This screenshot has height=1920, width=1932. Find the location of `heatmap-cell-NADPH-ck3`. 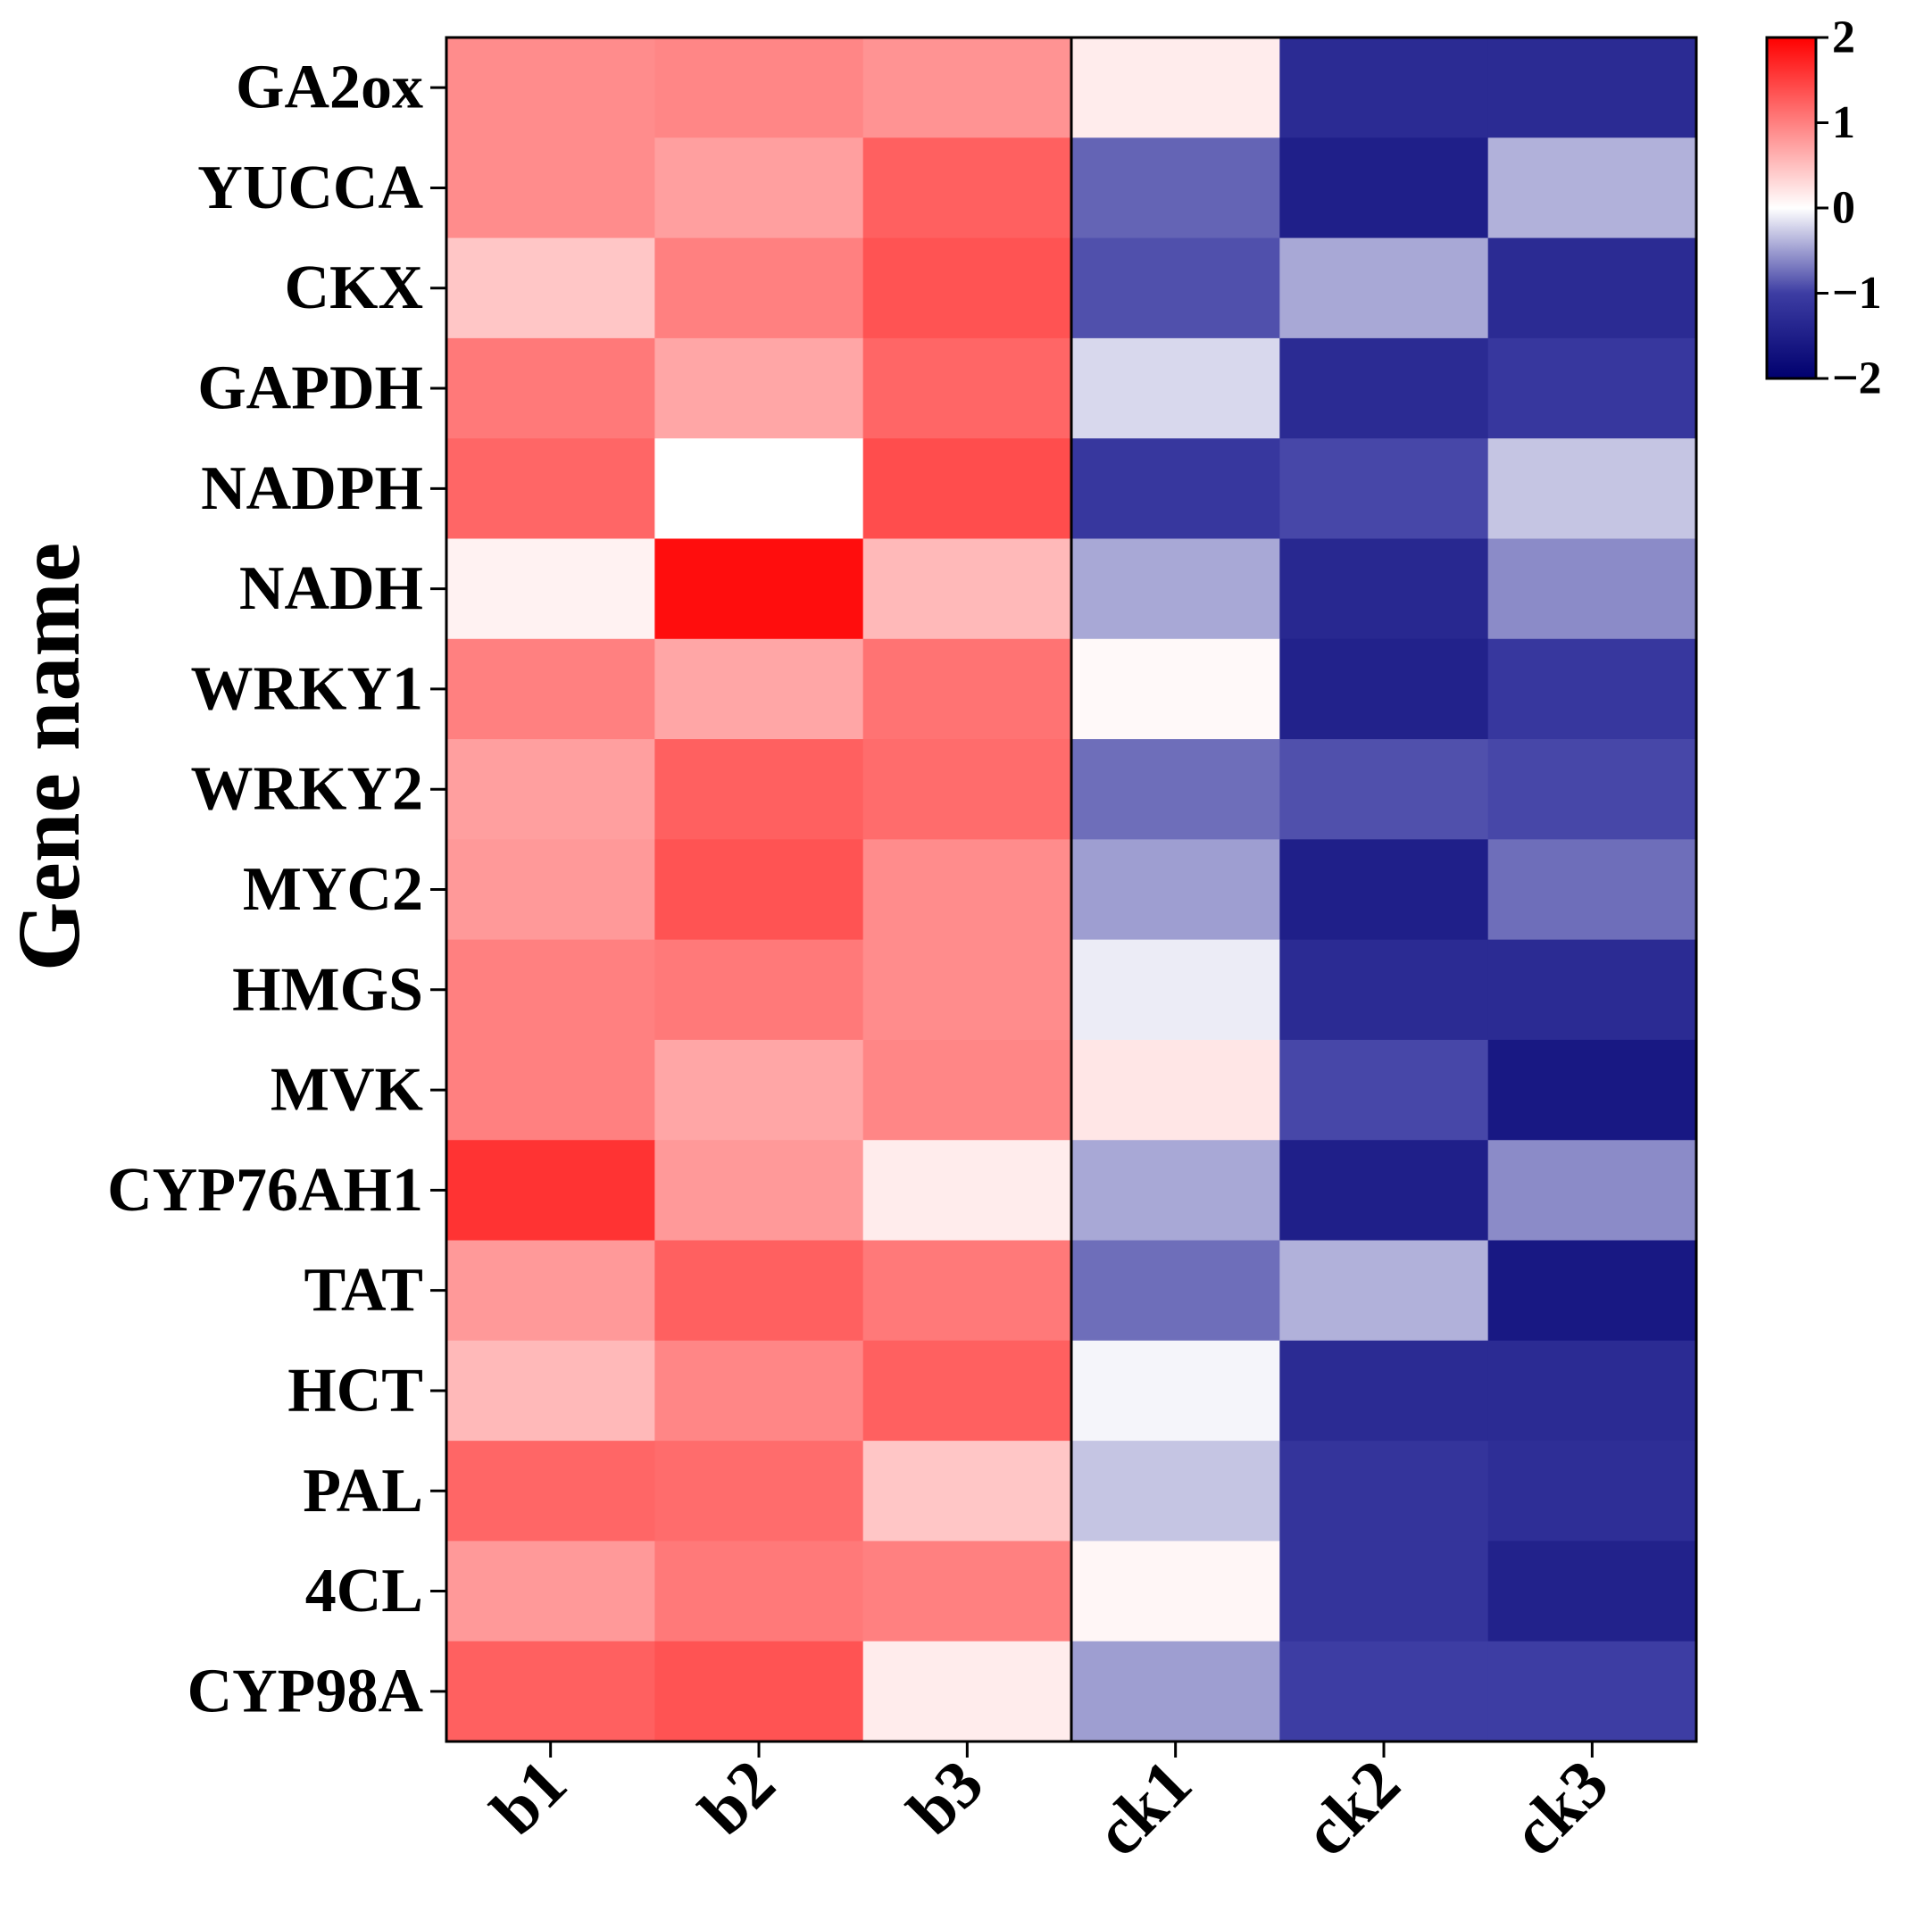

heatmap-cell-NADPH-ck3 is located at coordinates (1592, 489).